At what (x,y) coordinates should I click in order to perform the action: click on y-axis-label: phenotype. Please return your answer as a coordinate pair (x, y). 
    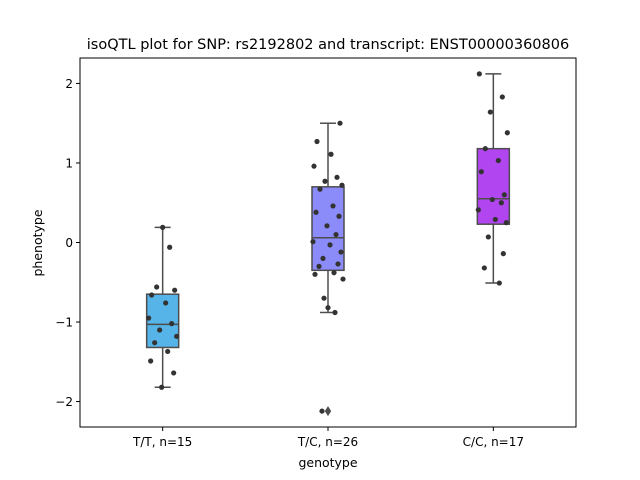
    Looking at the image, I should click on (37, 242).